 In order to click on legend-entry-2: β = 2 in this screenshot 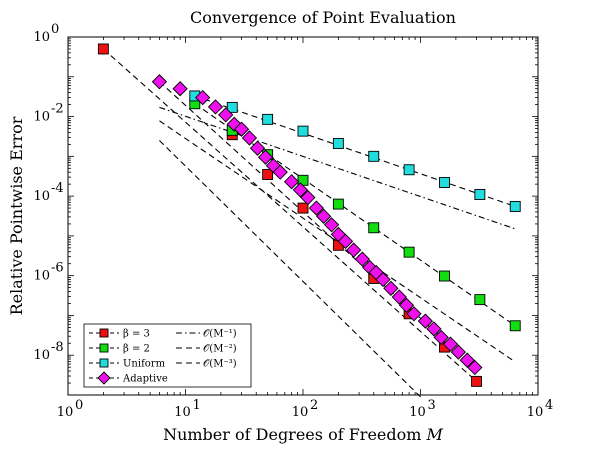, I will do `click(119, 349)`.